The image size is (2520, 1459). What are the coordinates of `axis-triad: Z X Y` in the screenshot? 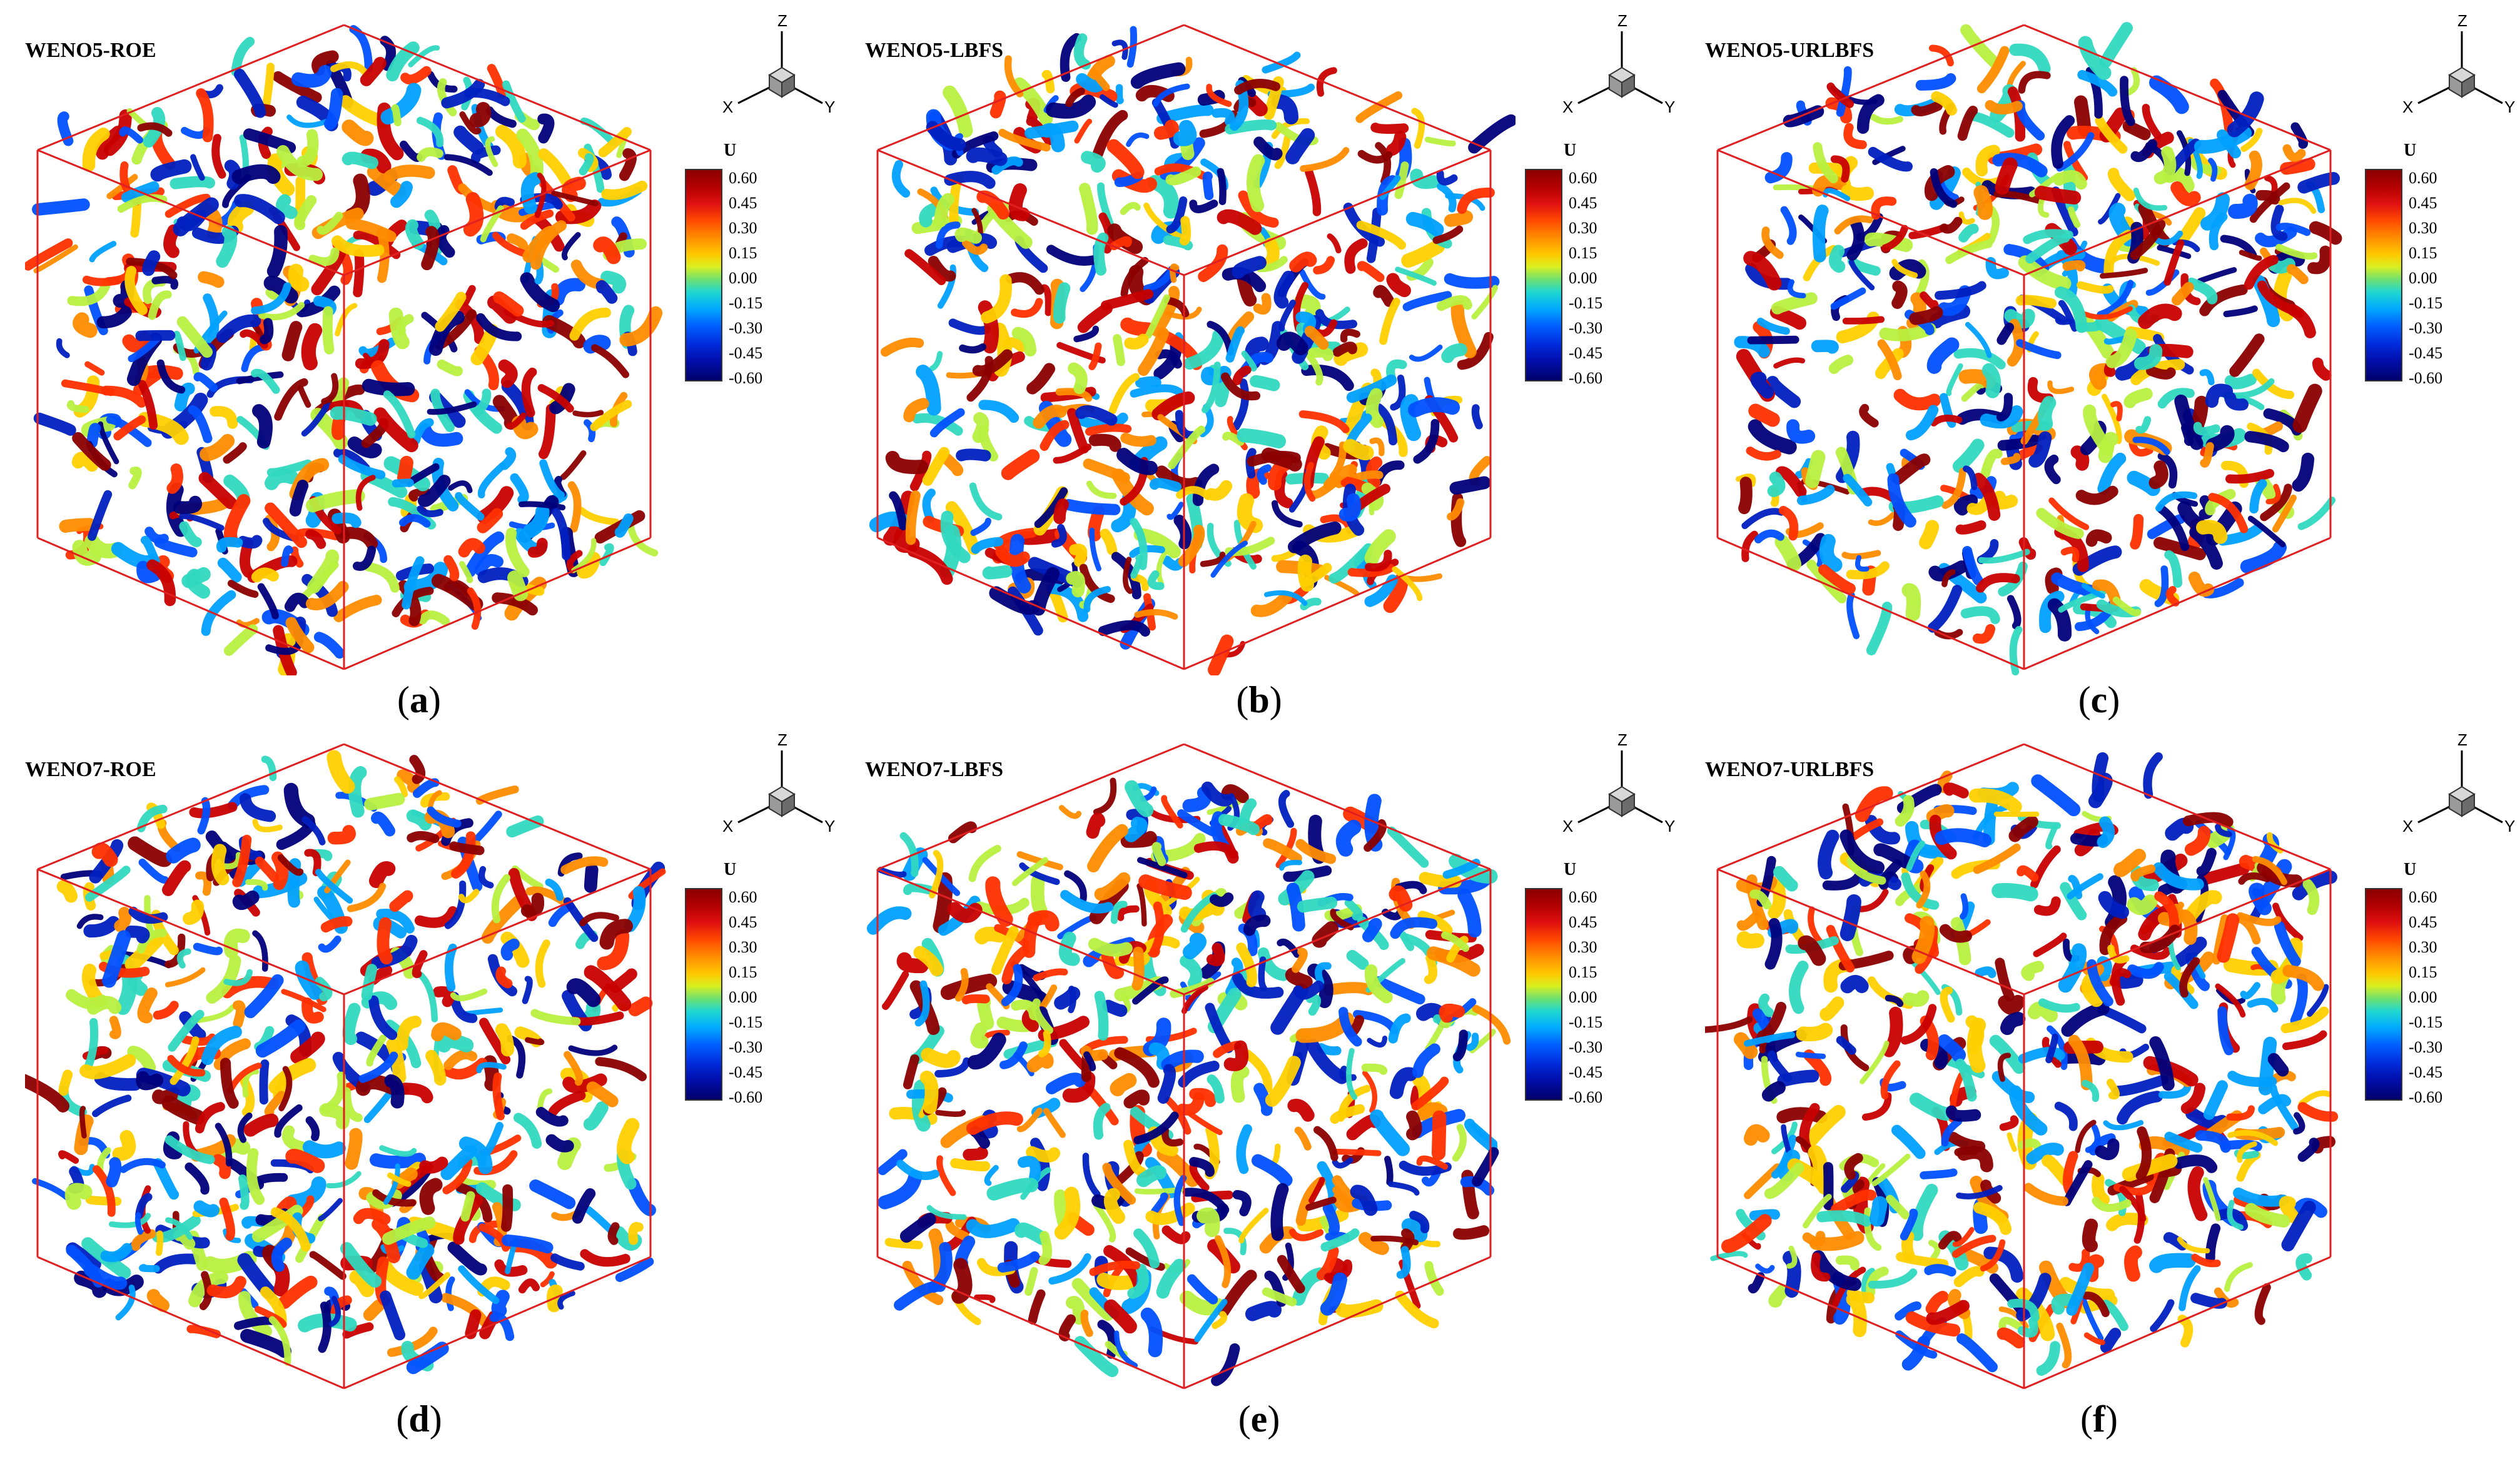 It's located at (2458, 64).